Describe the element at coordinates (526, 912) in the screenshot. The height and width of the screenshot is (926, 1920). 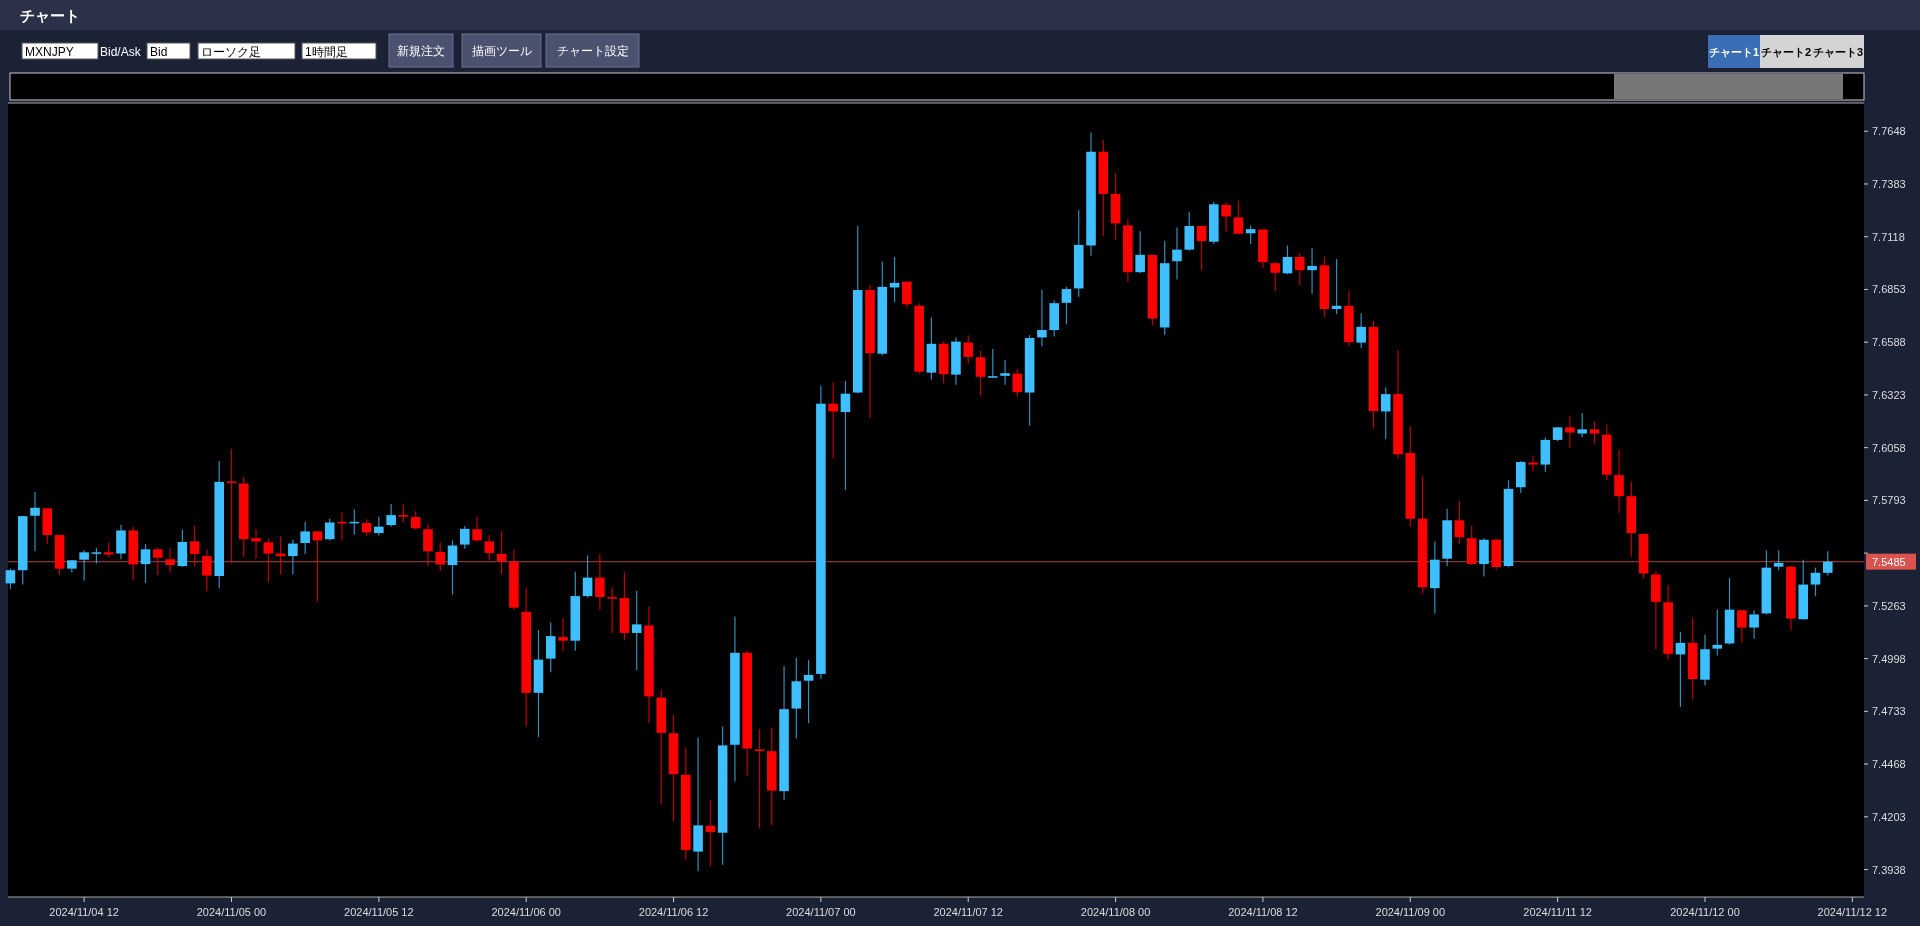
I see `x-tick-label: 2024/11/06 00` at that location.